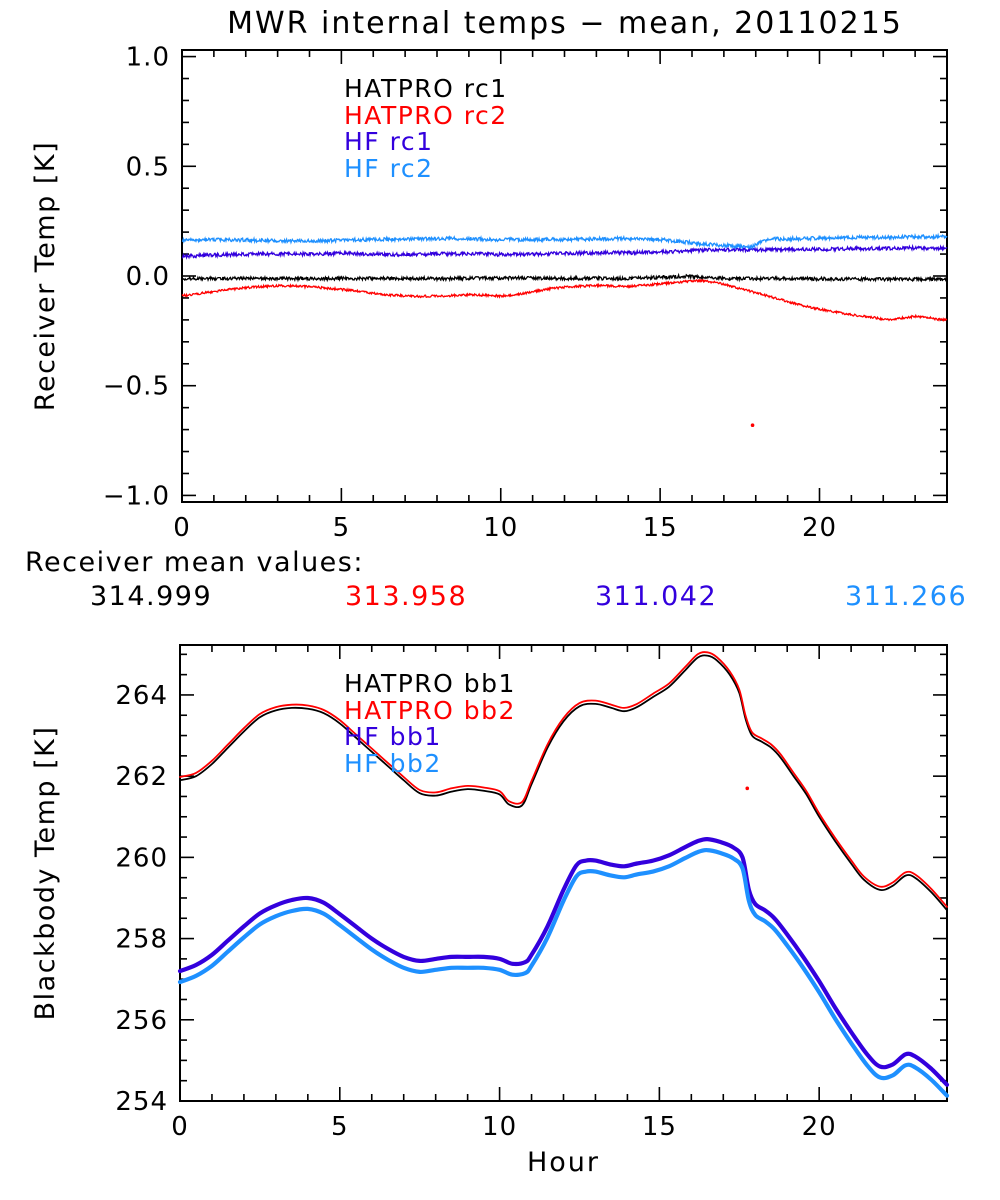  What do you see at coordinates (426, 115) in the screenshot?
I see `legend-entry-hatpro-rc2: HATPRO rc2` at bounding box center [426, 115].